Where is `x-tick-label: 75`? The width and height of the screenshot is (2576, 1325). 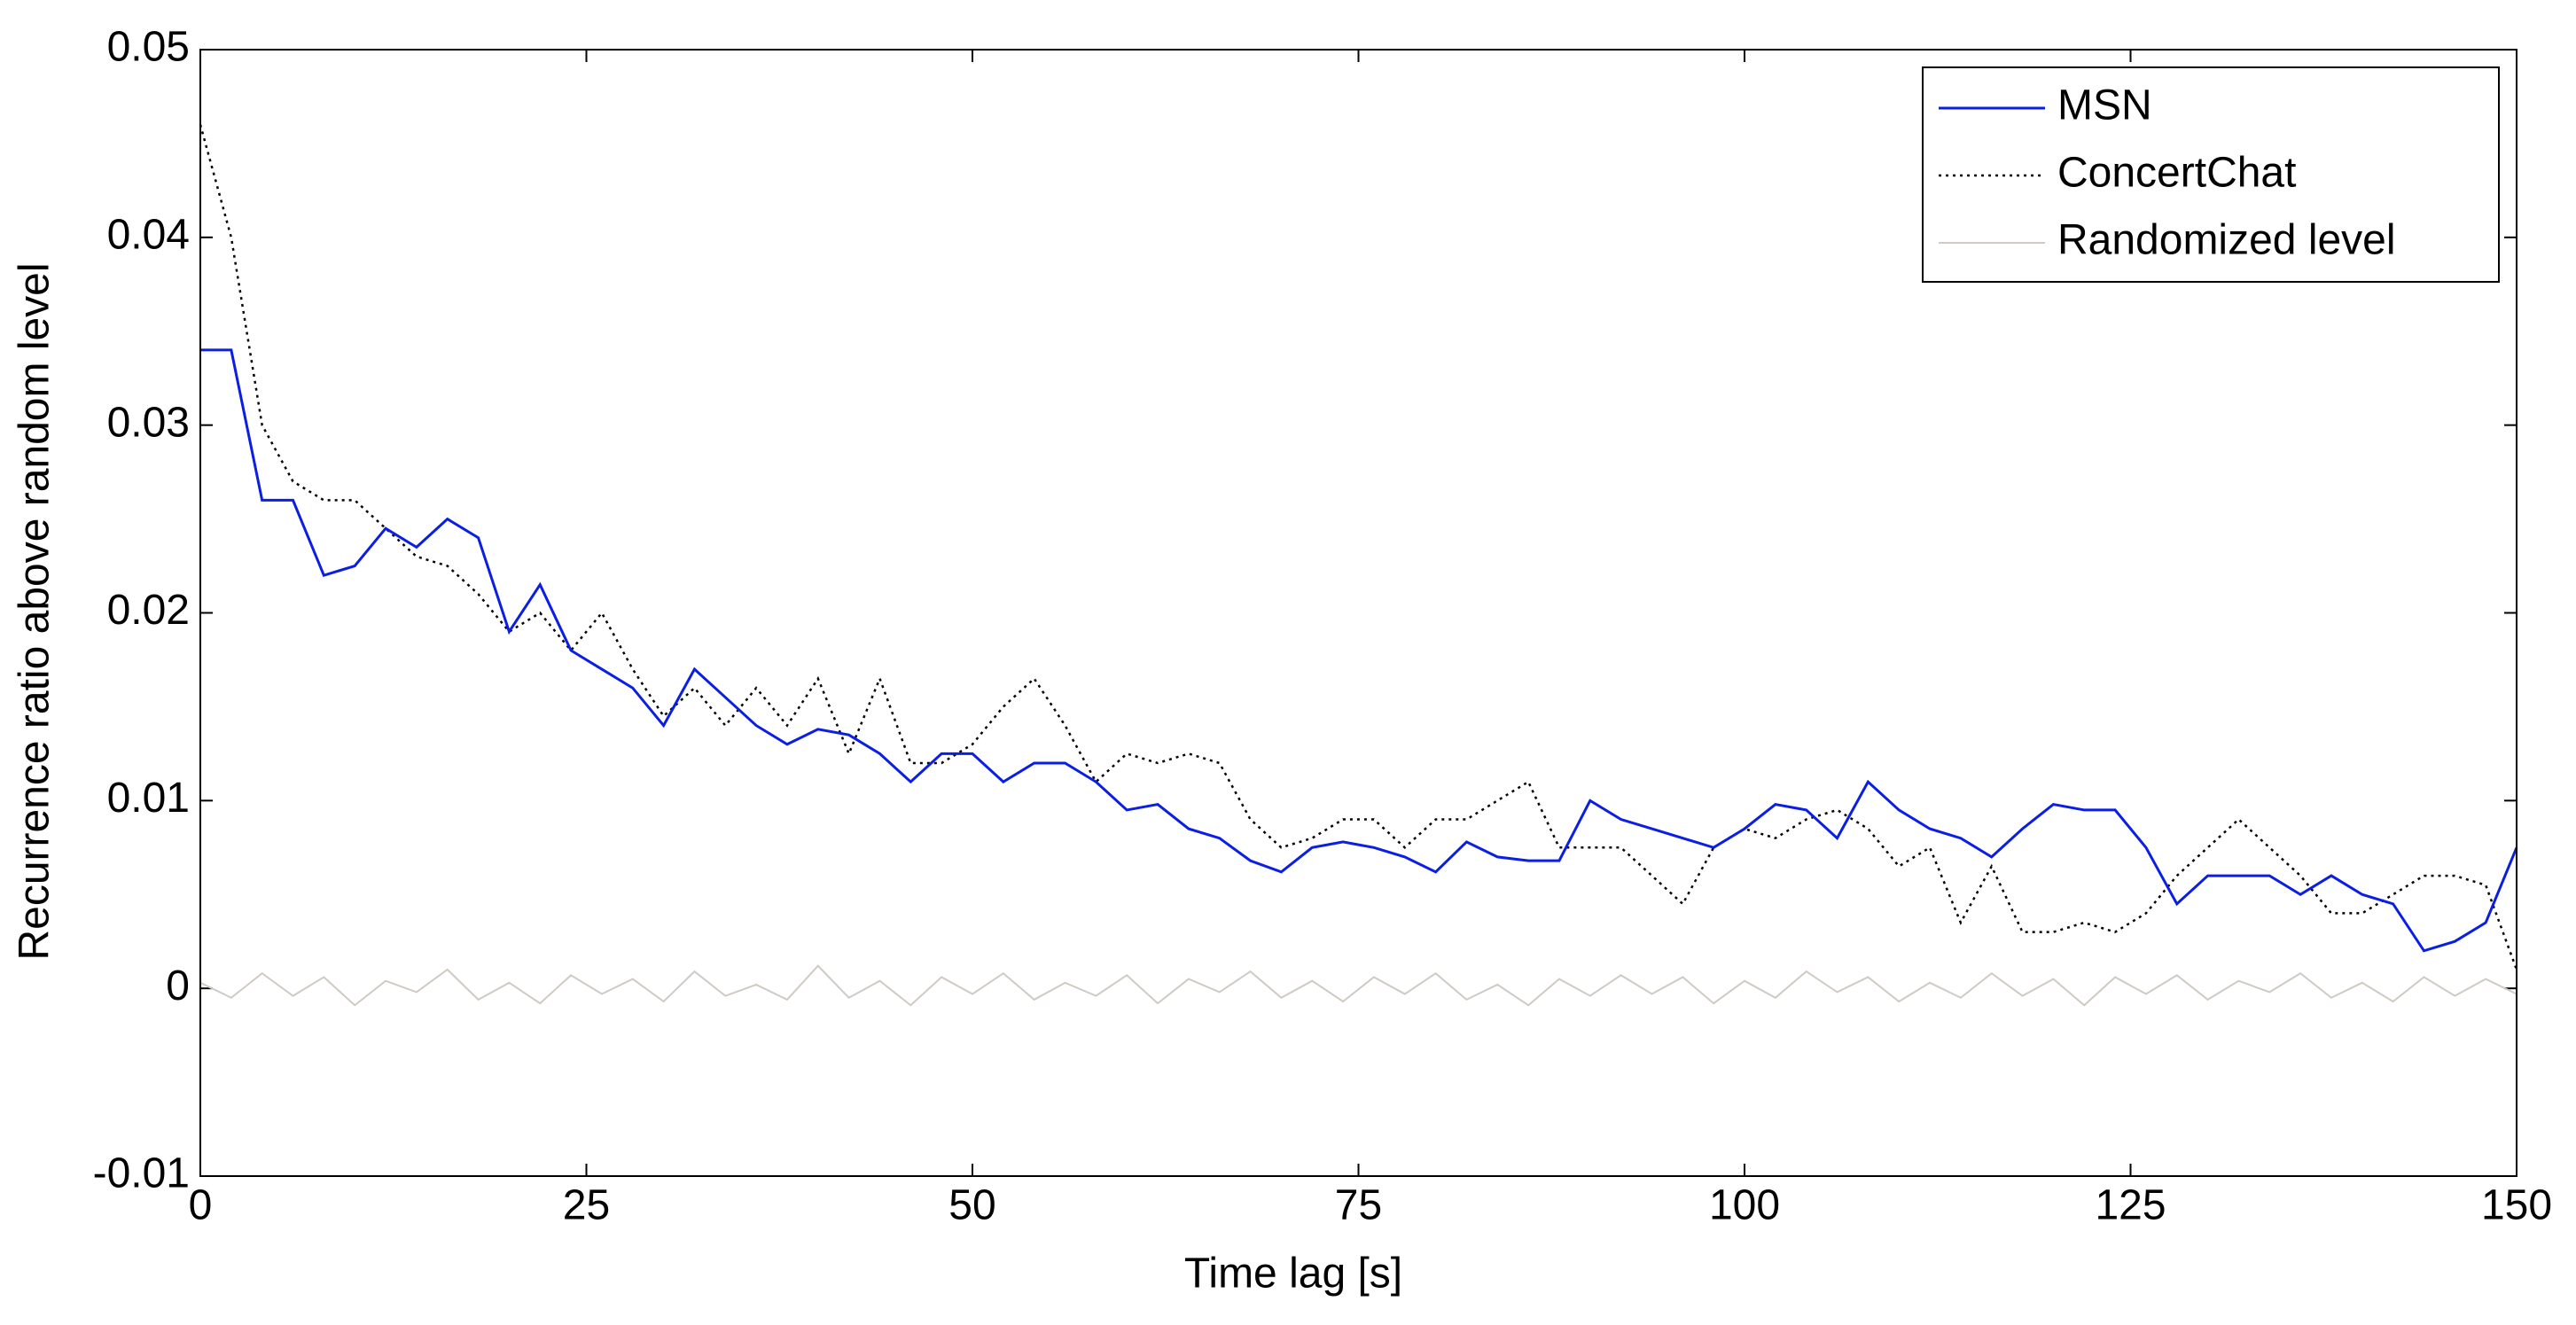 x-tick-label: 75 is located at coordinates (1358, 1205).